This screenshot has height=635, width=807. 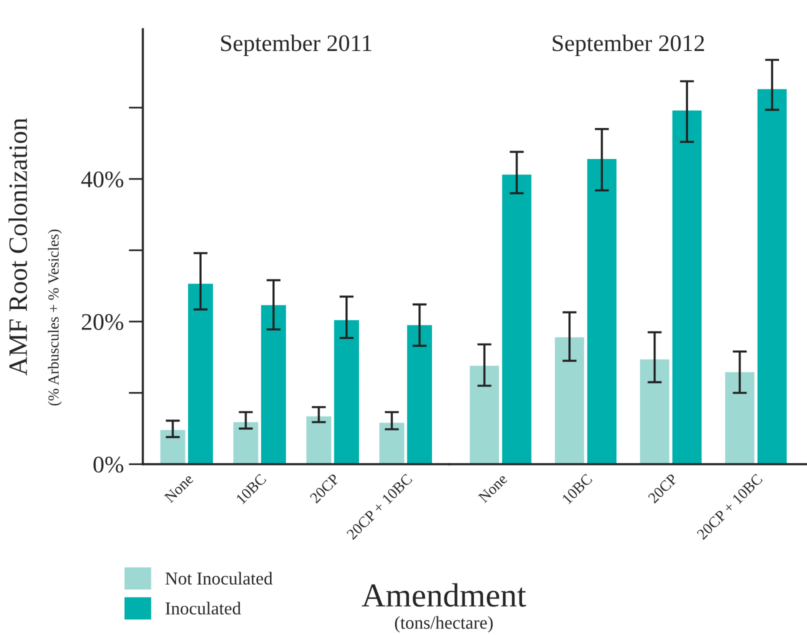 What do you see at coordinates (444, 624) in the screenshot?
I see `text: (tons/hectare)` at bounding box center [444, 624].